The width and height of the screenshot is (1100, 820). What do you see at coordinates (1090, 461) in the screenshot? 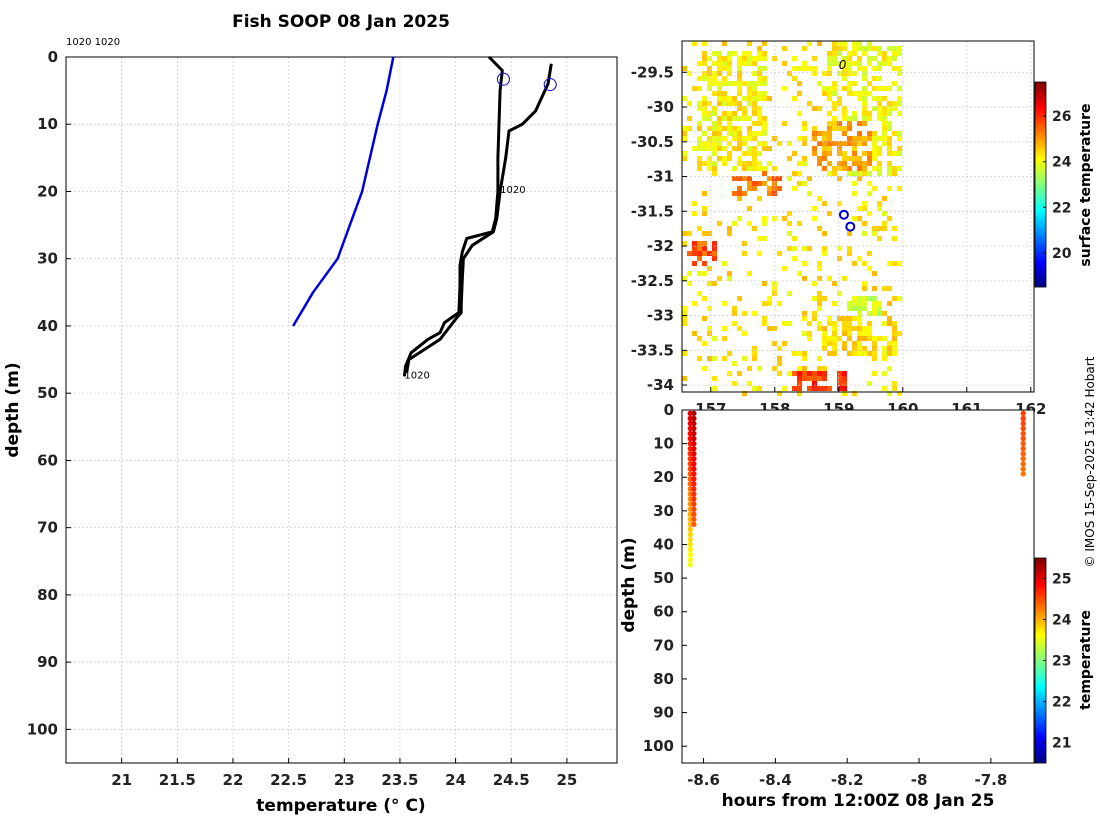
I see `credit-text: © IMOS 15-Sep-2025 13:42 Hobart` at bounding box center [1090, 461].